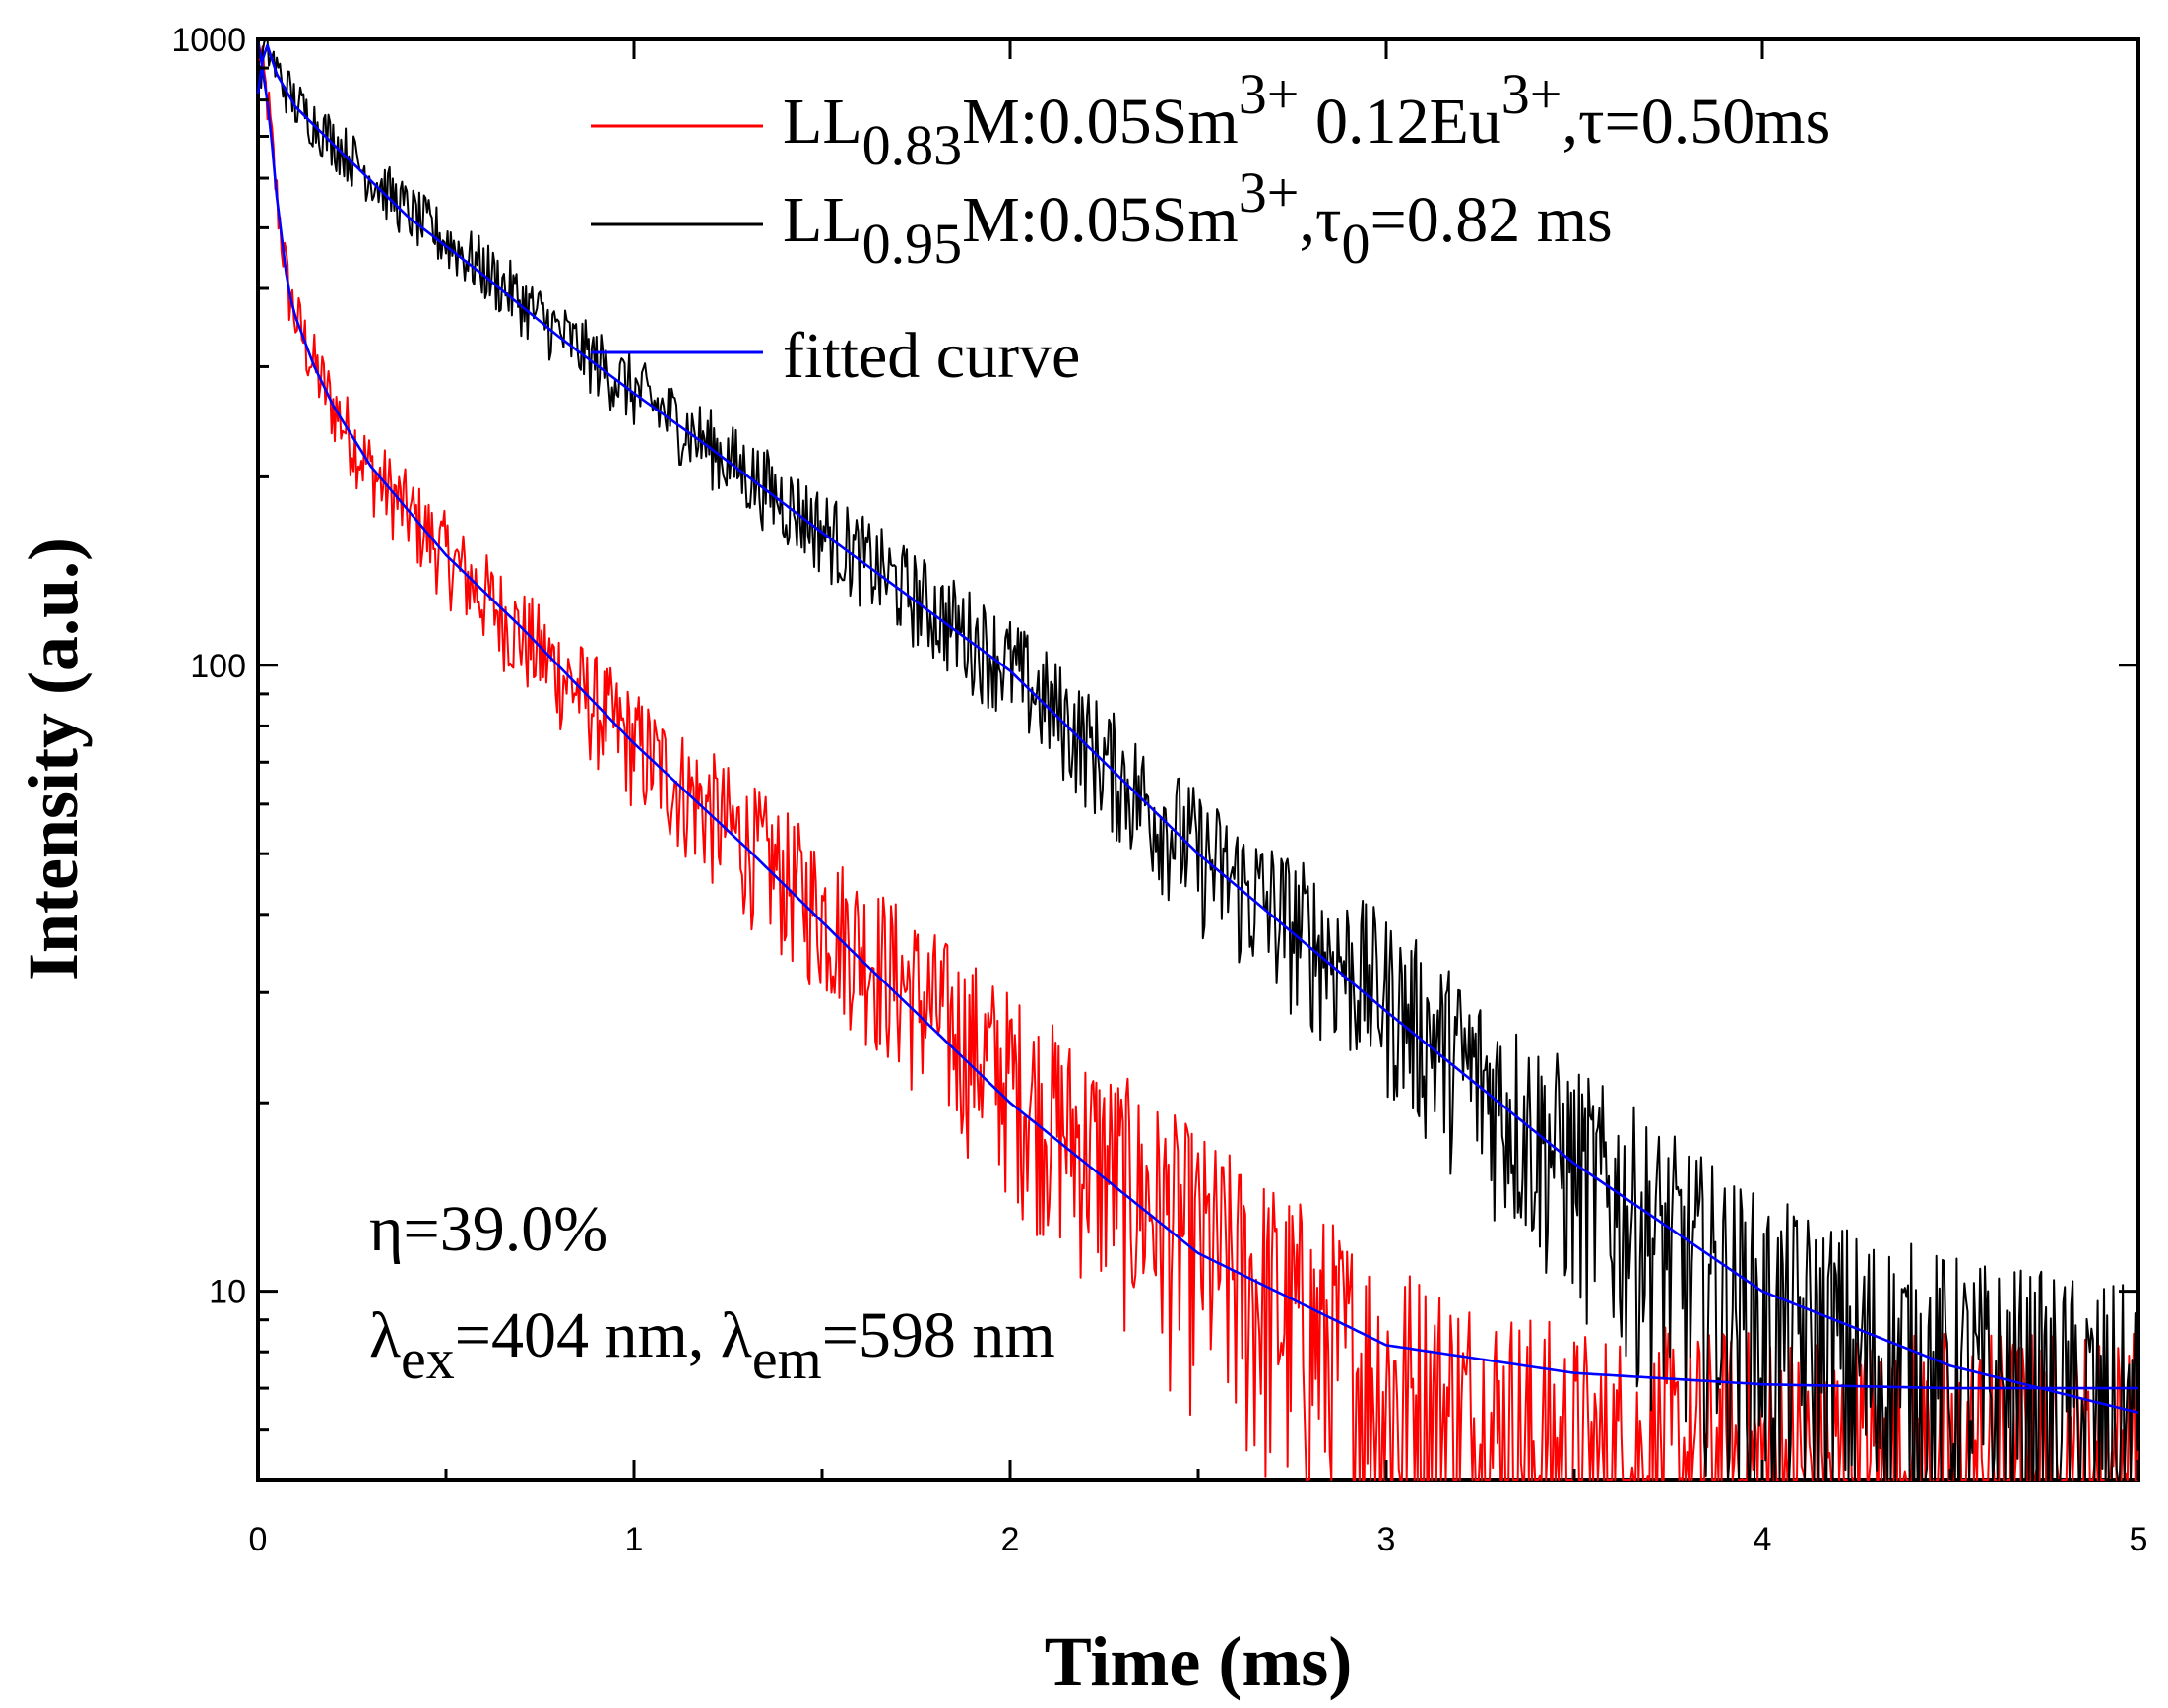  I want to click on x-tick-label: 4, so click(1763, 1539).